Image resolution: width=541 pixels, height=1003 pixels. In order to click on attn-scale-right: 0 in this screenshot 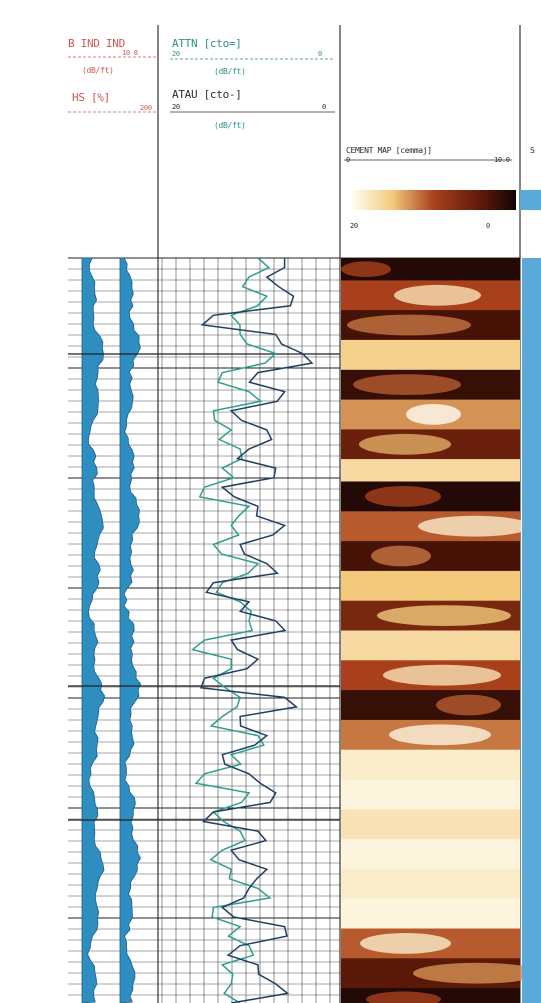, I will do `click(320, 54)`.